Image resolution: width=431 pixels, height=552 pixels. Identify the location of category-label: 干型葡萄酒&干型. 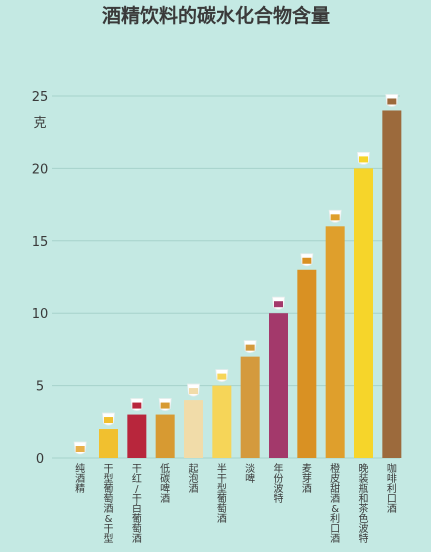
(109, 504).